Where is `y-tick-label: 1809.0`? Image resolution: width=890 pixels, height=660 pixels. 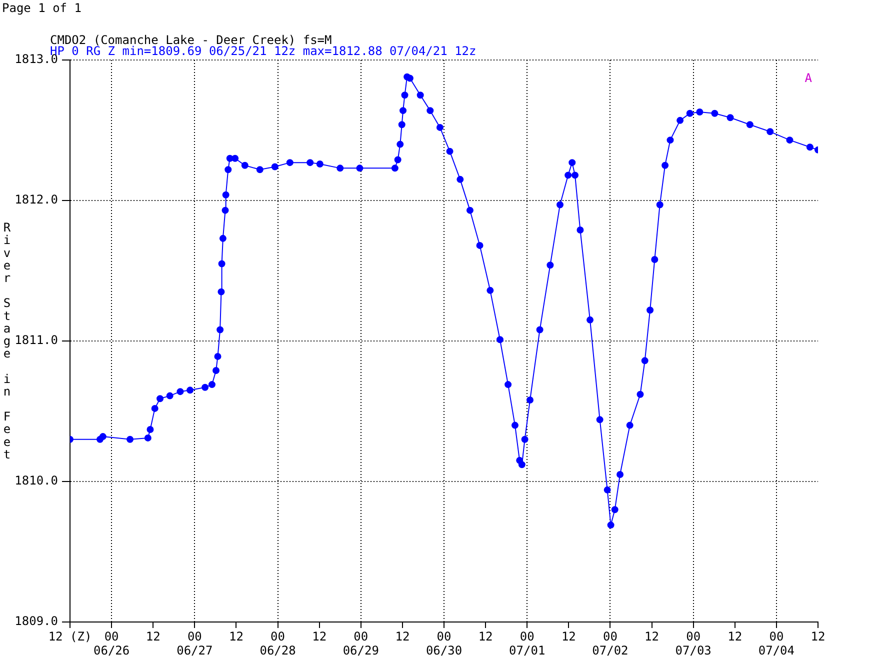 y-tick-label: 1809.0 is located at coordinates (36, 621).